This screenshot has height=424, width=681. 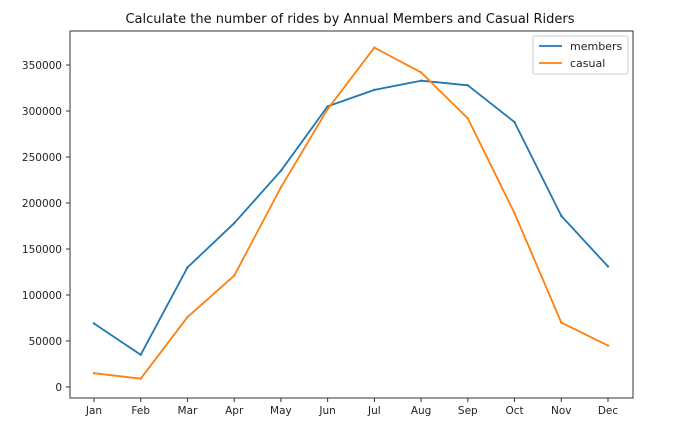 What do you see at coordinates (374, 411) in the screenshot?
I see `x-tick-label: Jul` at bounding box center [374, 411].